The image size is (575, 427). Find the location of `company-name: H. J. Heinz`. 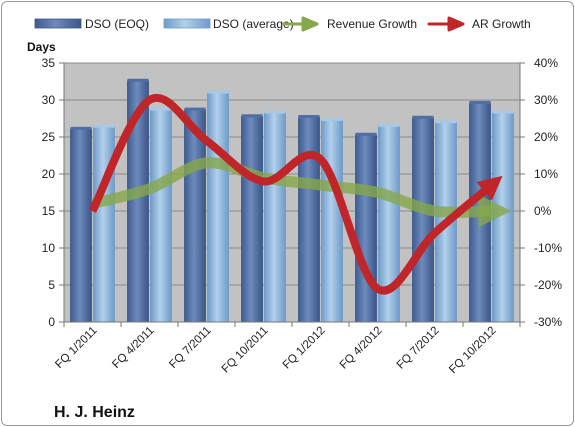

company-name: H. J. Heinz is located at coordinates (94, 412).